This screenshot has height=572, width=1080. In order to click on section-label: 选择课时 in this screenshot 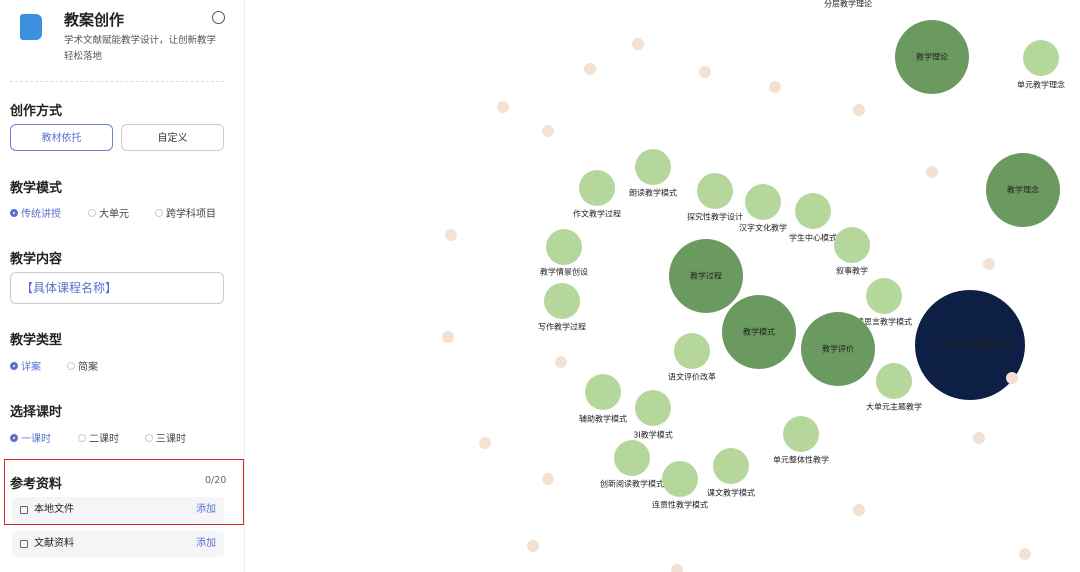, I will do `click(36, 412)`.